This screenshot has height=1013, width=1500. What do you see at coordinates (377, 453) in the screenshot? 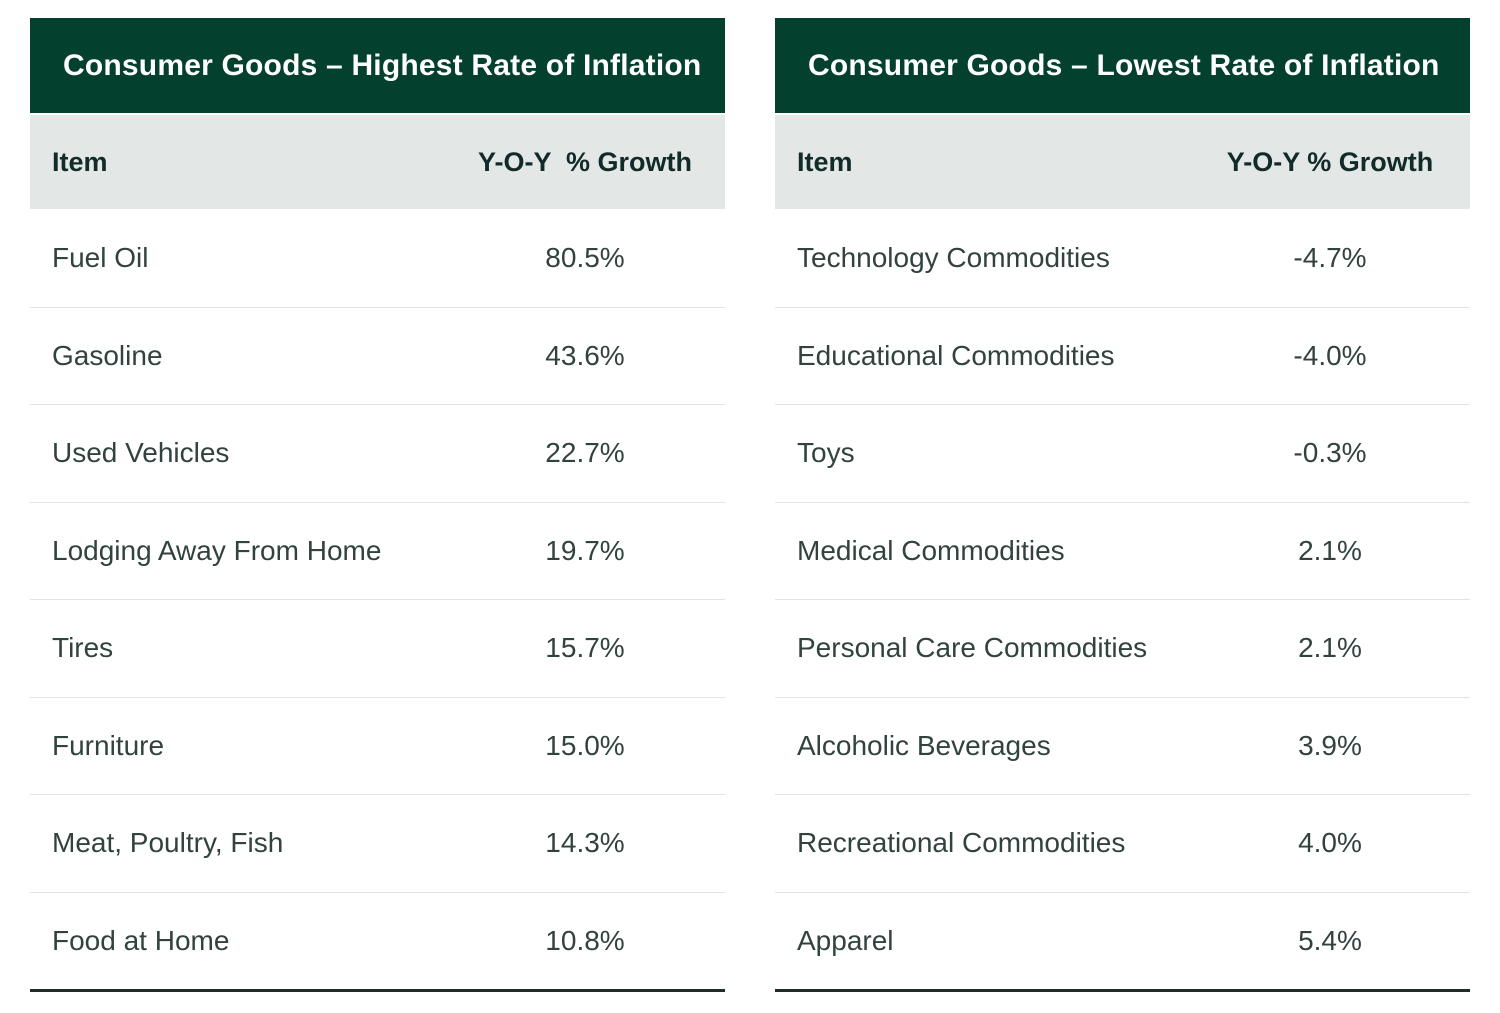
I see `table-row: Used Vehicles 22.7%` at bounding box center [377, 453].